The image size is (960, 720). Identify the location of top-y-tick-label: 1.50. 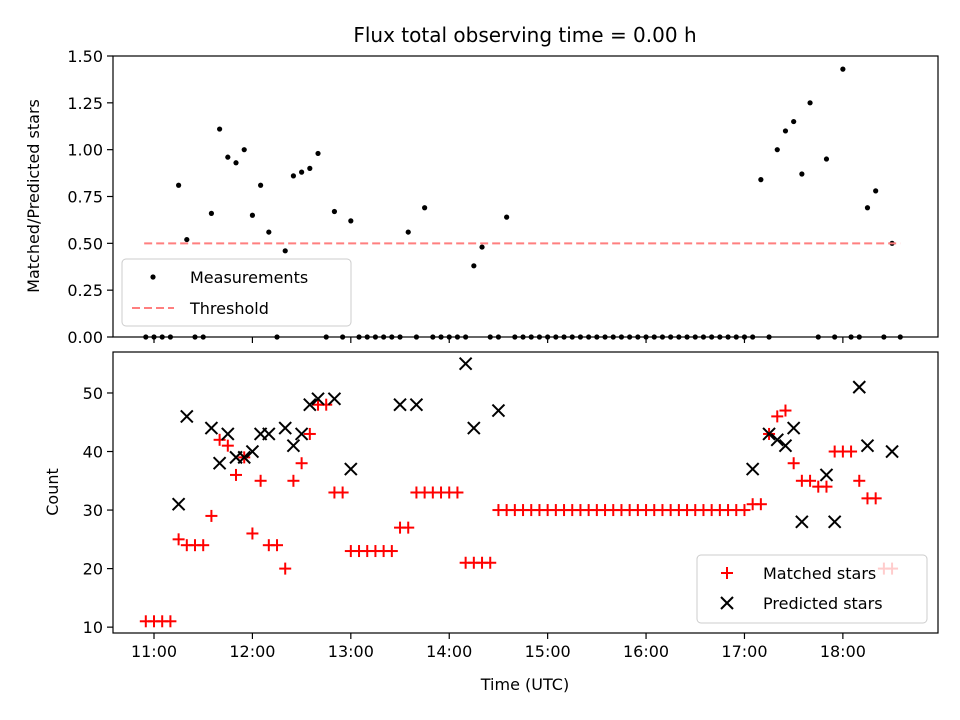
(85, 56).